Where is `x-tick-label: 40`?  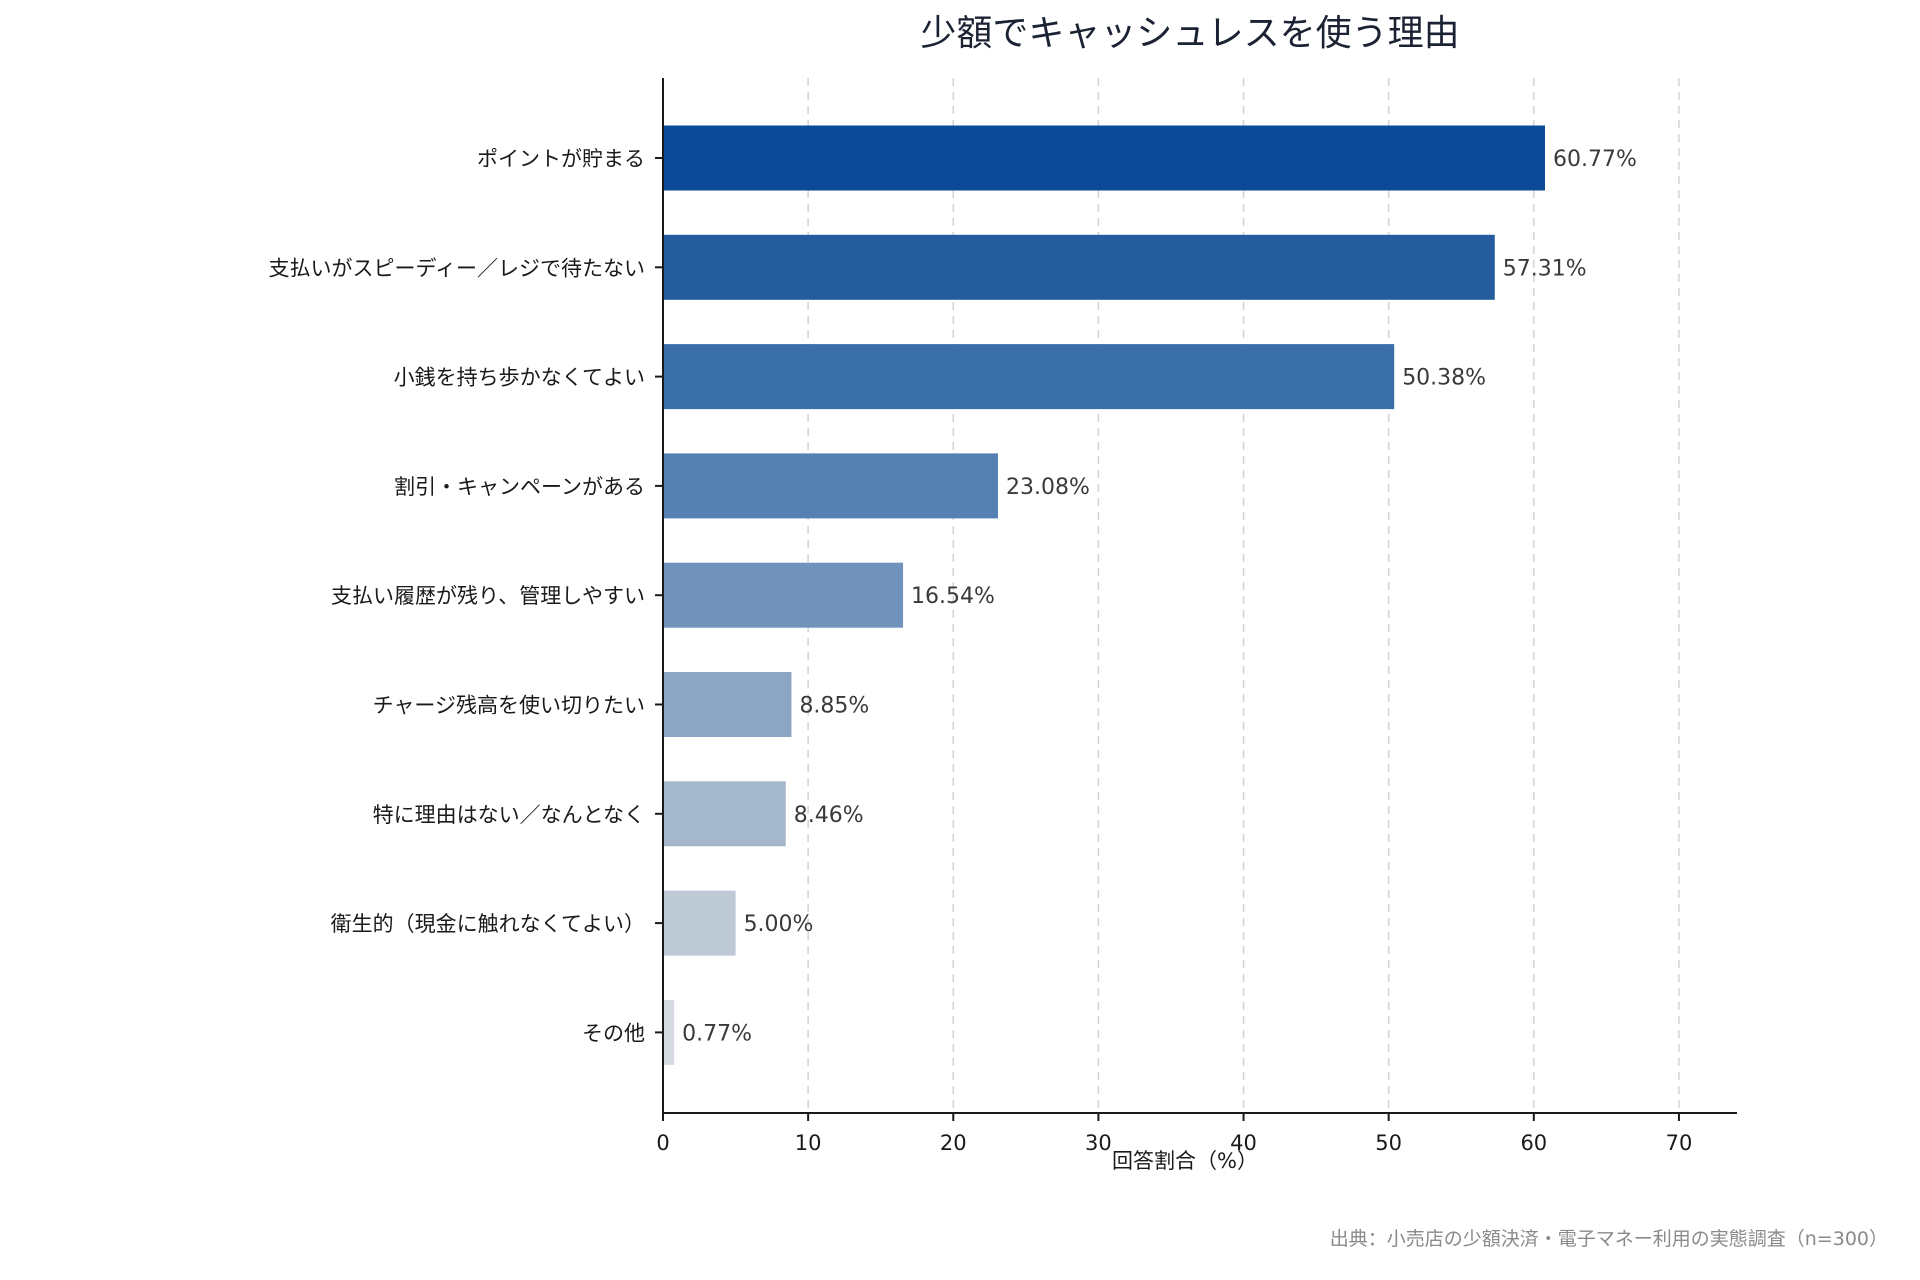
x-tick-label: 40 is located at coordinates (1243, 1143).